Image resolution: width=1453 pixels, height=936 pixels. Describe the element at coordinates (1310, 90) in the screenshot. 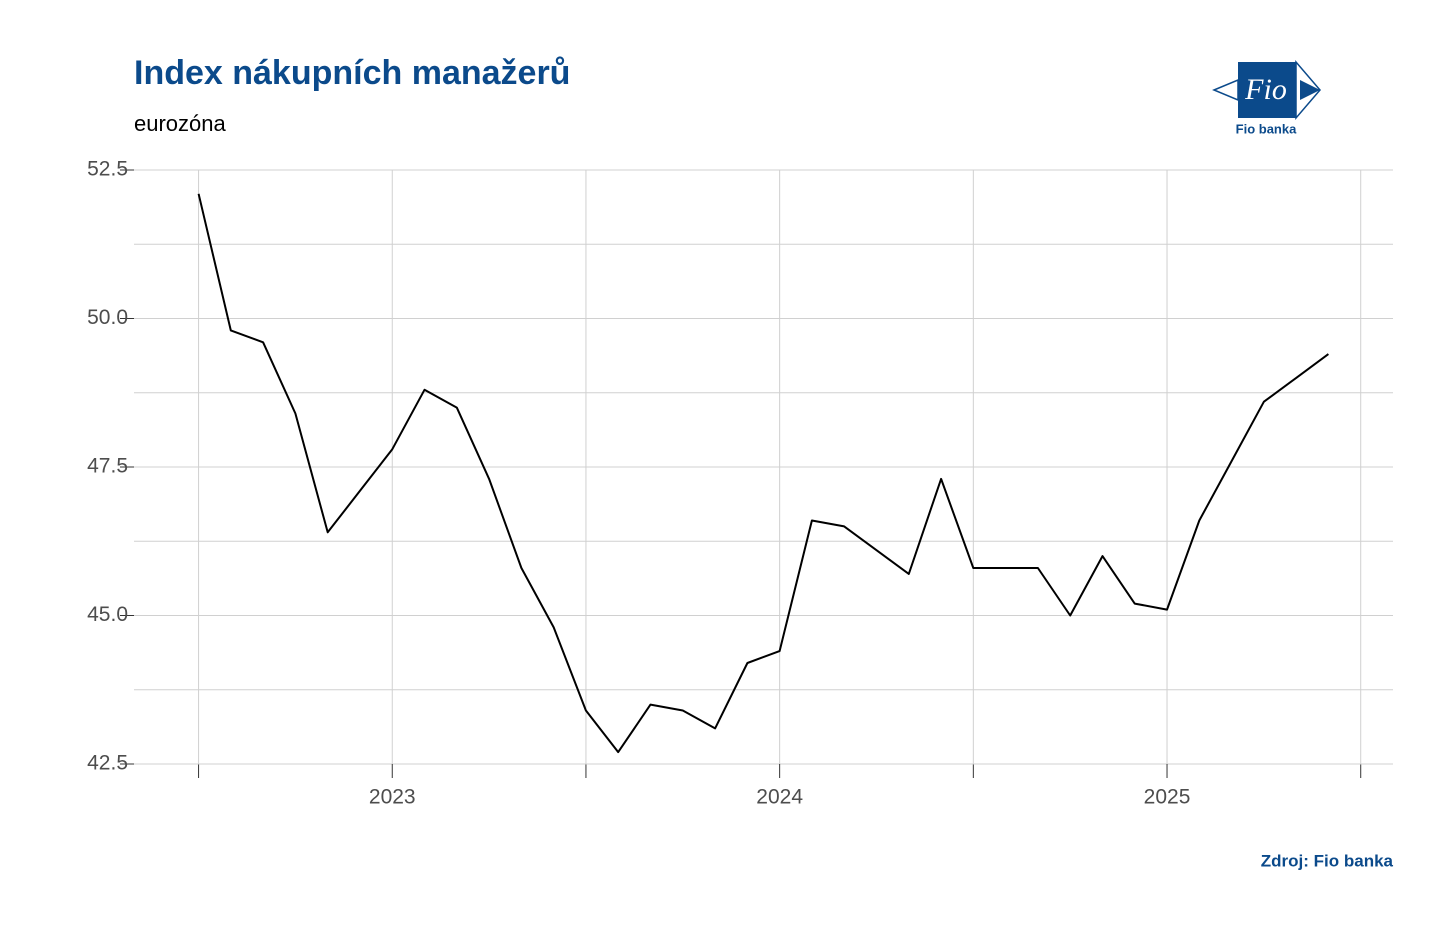

I see `logo-shape` at that location.